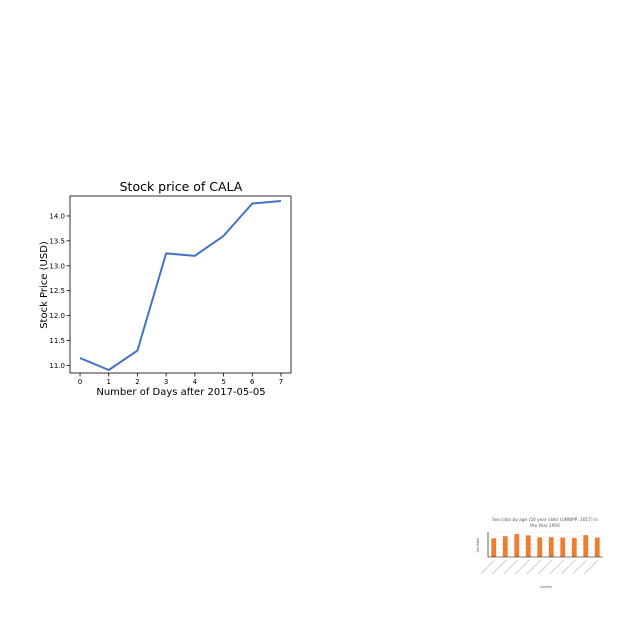 This screenshot has height=640, width=640. Describe the element at coordinates (281, 382) in the screenshot. I see `x-tick-label: 7` at that location.